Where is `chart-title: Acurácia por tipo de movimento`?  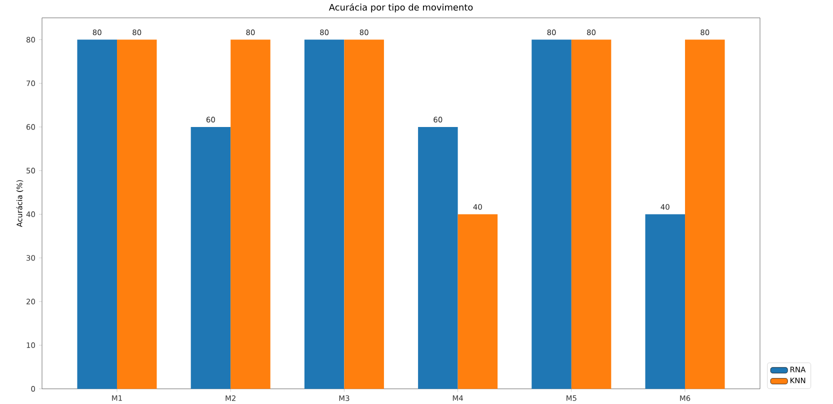 chart-title: Acurácia por tipo de movimento is located at coordinates (400, 7).